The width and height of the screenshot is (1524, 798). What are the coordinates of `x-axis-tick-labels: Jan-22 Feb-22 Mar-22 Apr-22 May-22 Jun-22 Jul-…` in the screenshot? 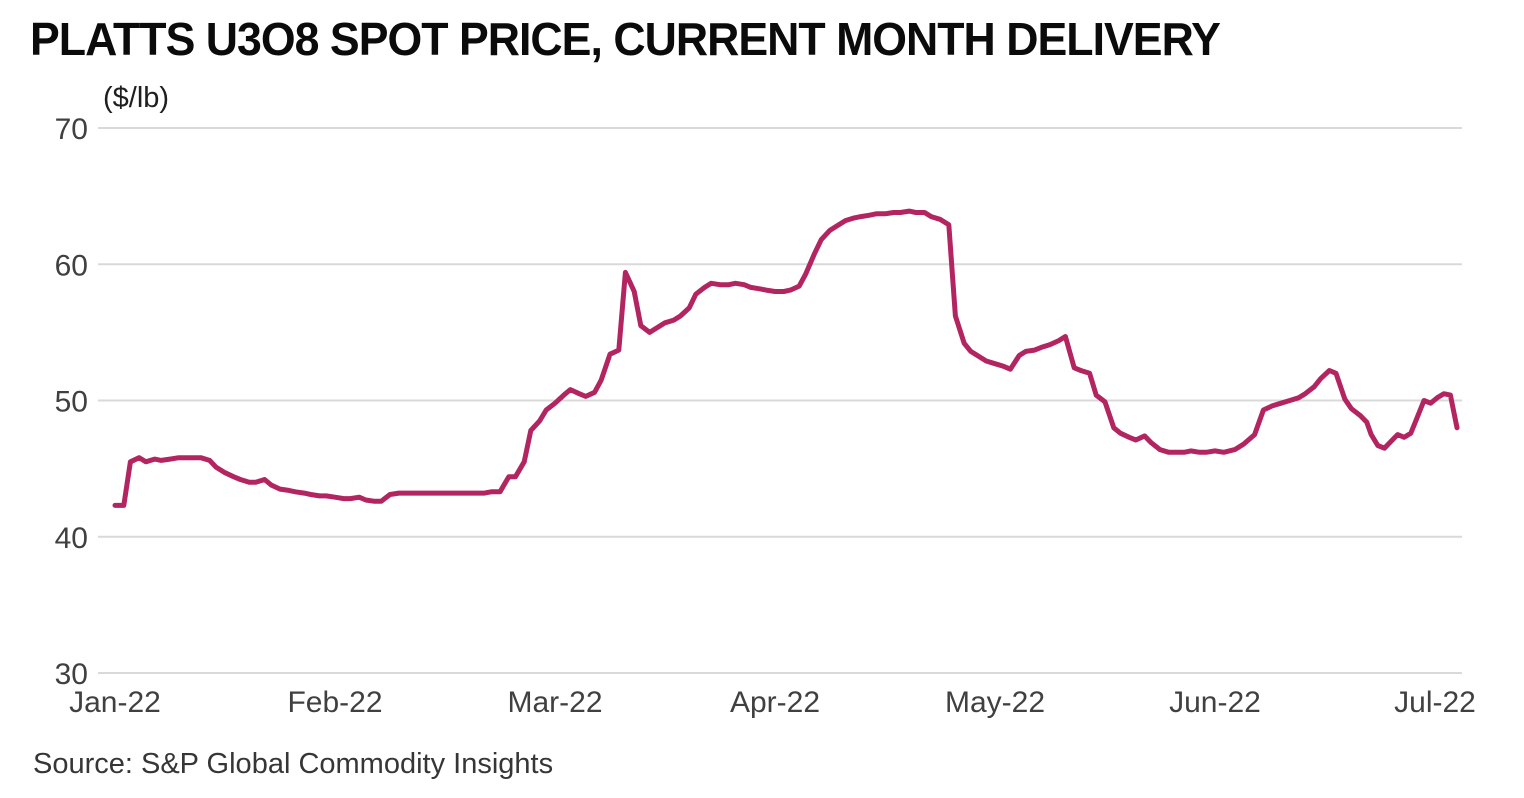 It's located at (772, 702).